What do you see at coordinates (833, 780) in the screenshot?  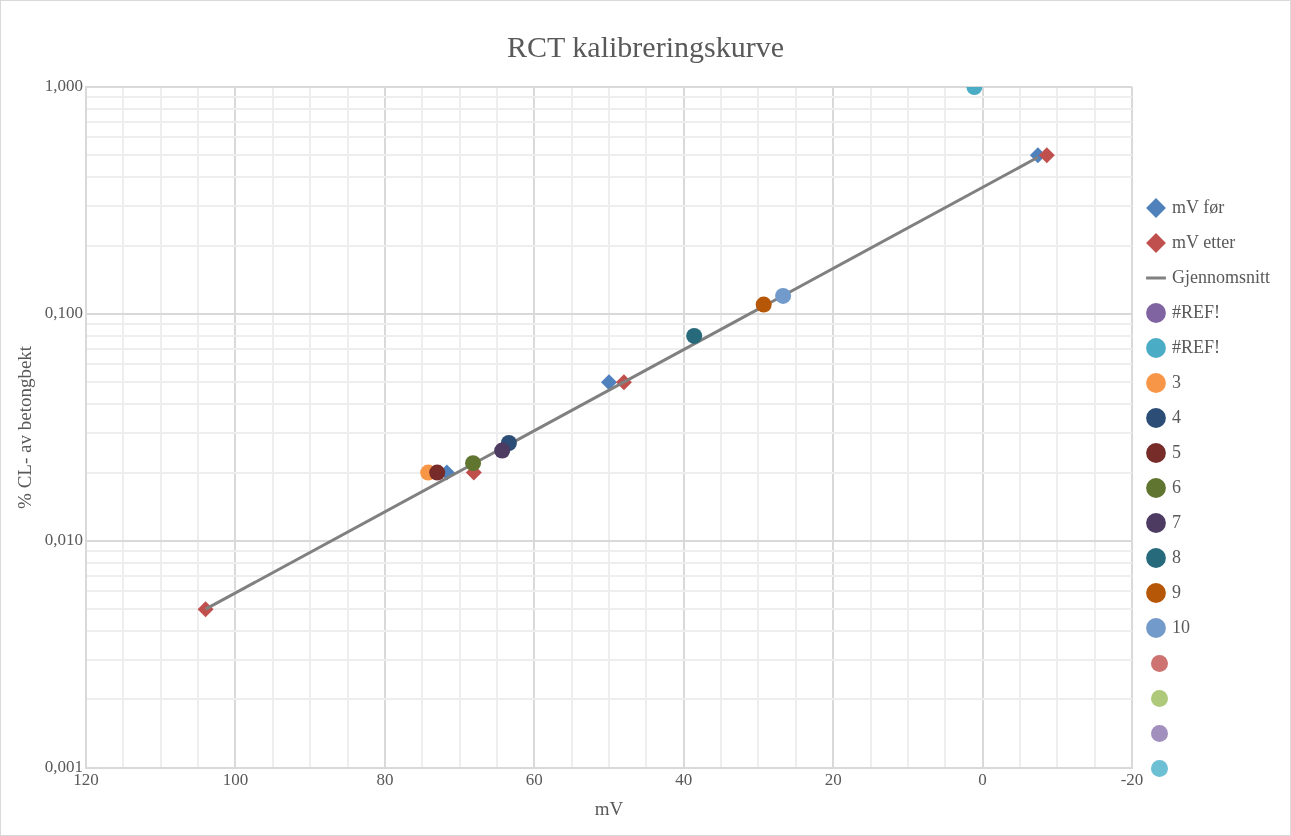 I see `x-tick-label: 20` at bounding box center [833, 780].